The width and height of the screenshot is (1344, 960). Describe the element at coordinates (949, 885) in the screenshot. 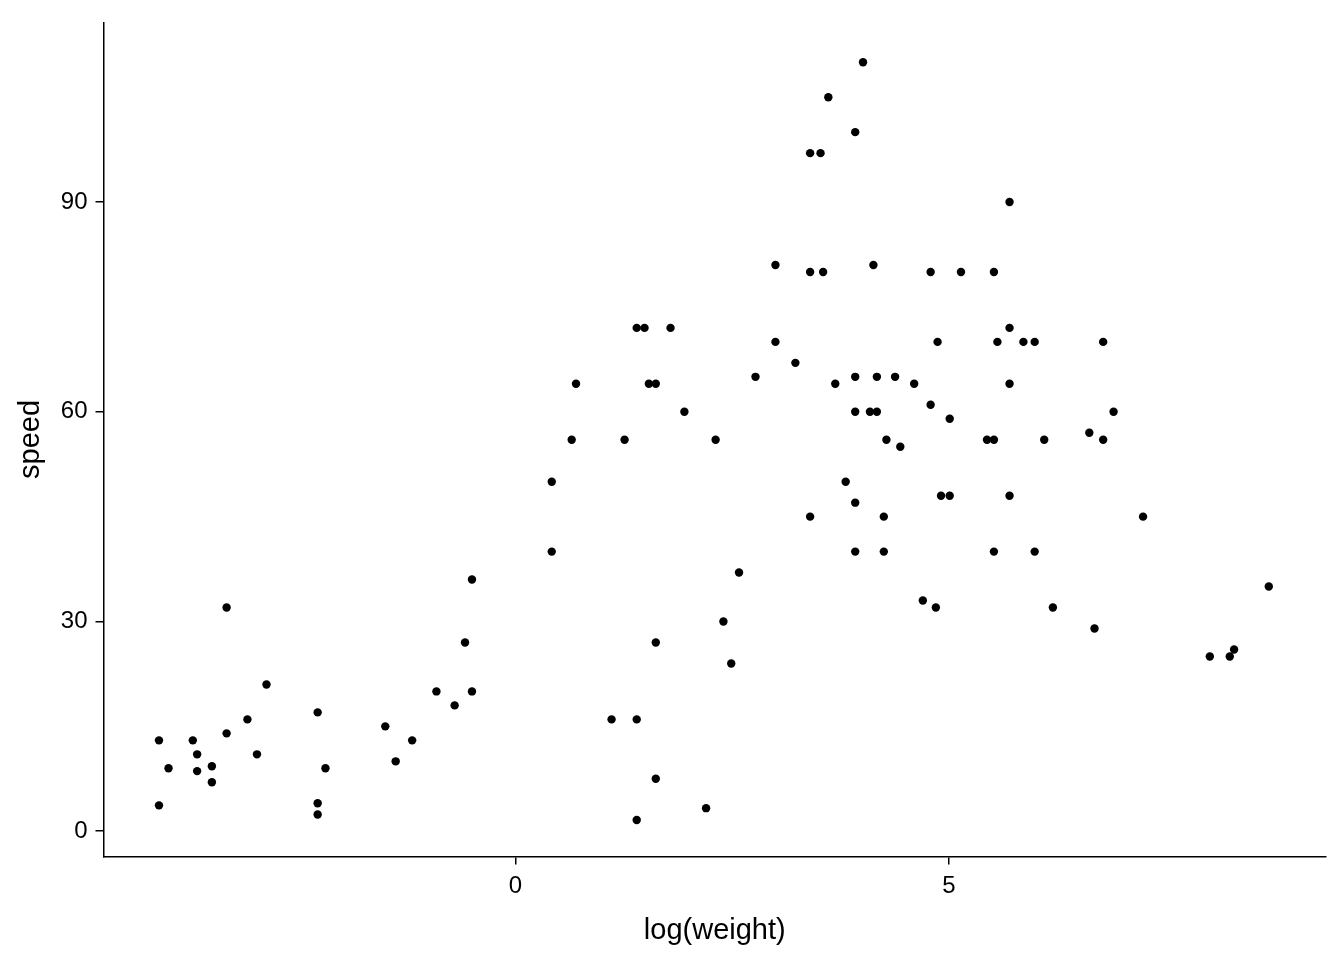

I see `x-tick-label: 5` at that location.